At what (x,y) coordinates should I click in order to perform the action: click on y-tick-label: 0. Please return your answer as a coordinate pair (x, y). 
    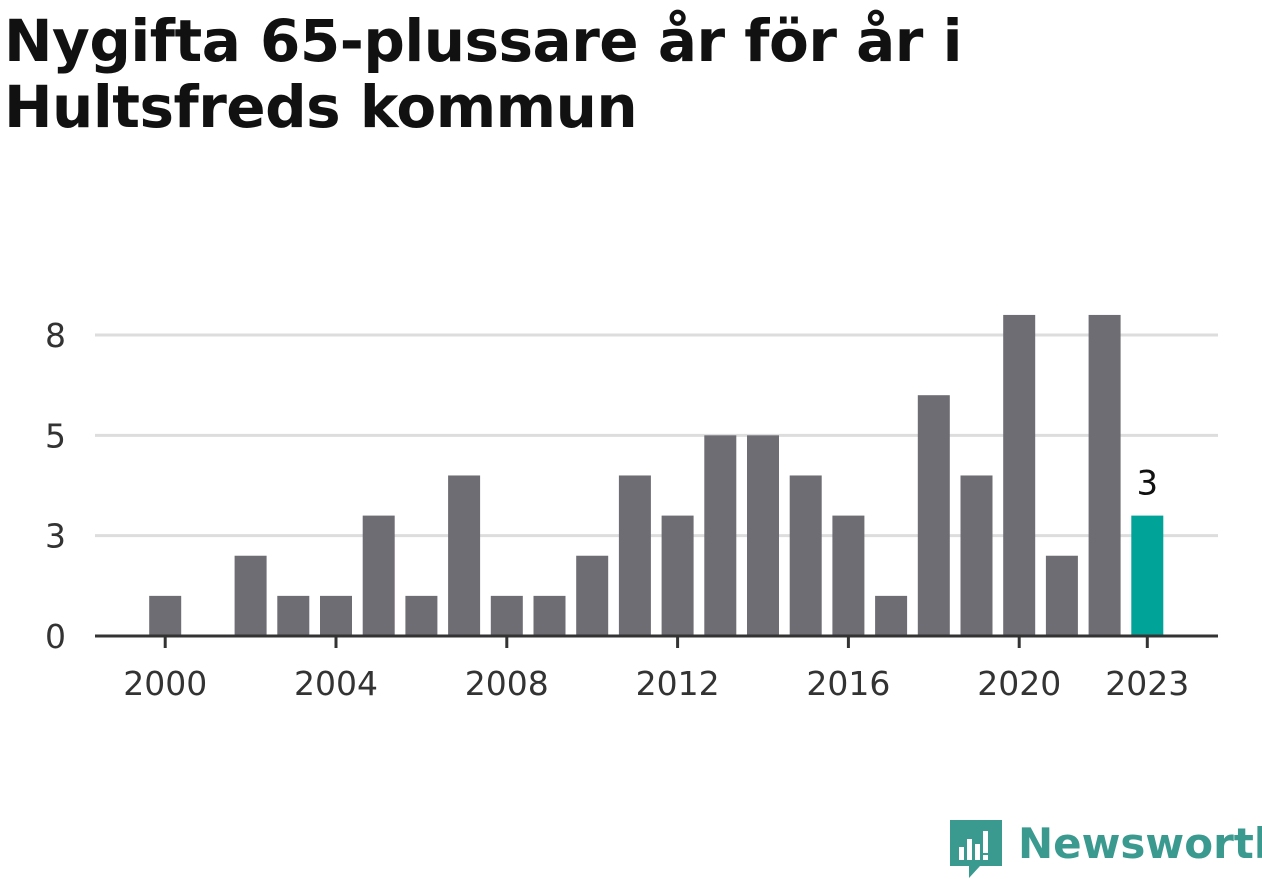
    Looking at the image, I should click on (55, 636).